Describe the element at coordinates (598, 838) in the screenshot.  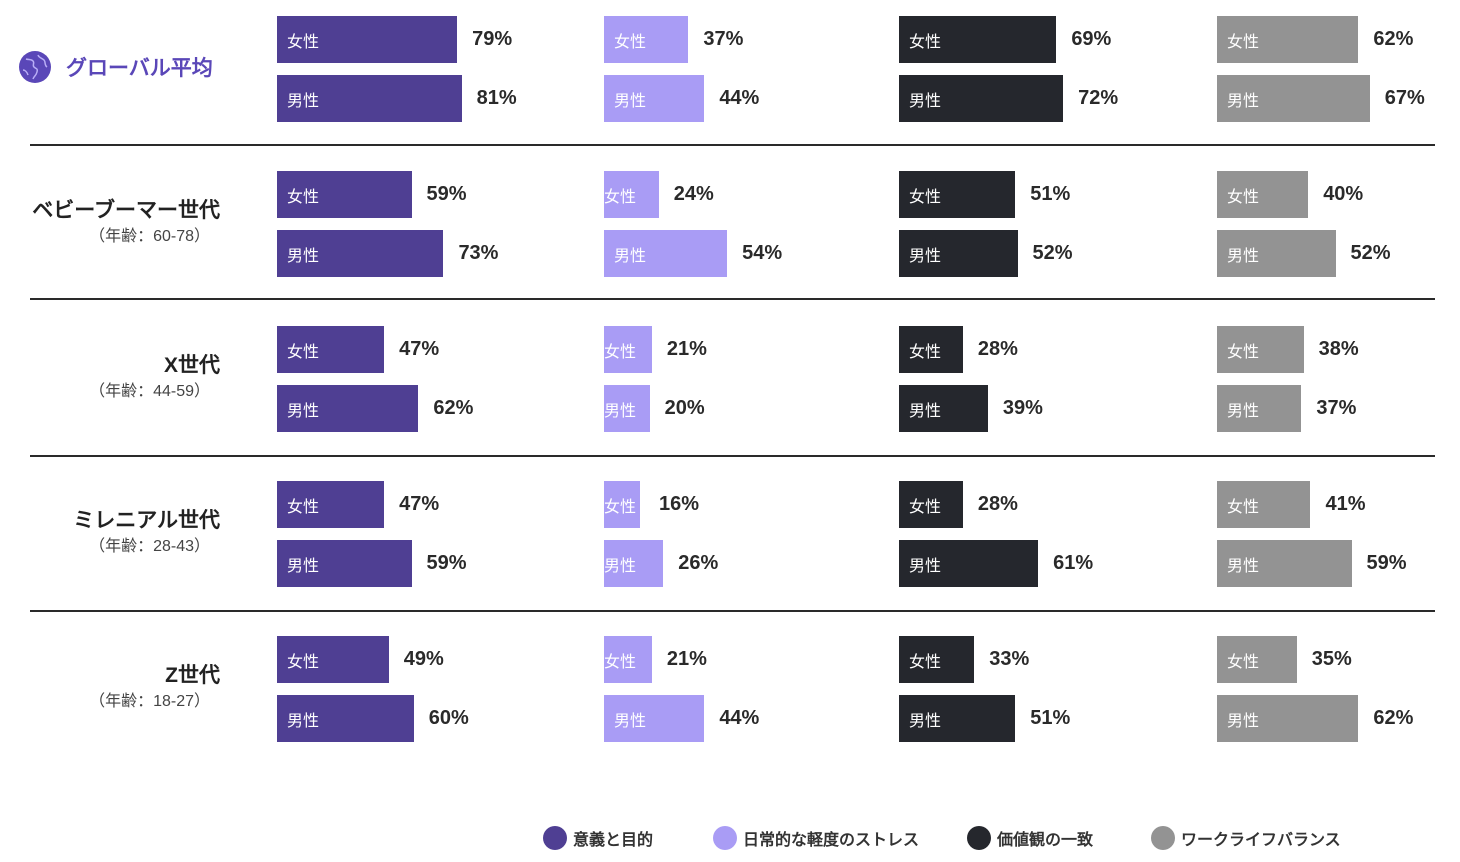
I see `legend-item-purpose: 意義と目的` at that location.